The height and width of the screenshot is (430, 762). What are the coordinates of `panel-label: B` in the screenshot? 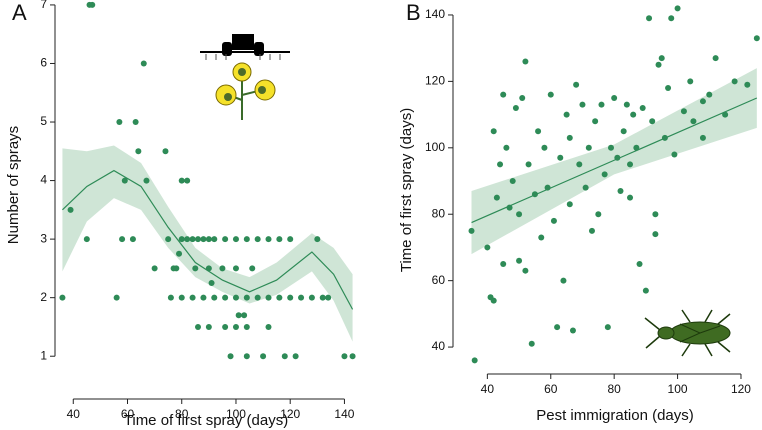 It's located at (413, 12).